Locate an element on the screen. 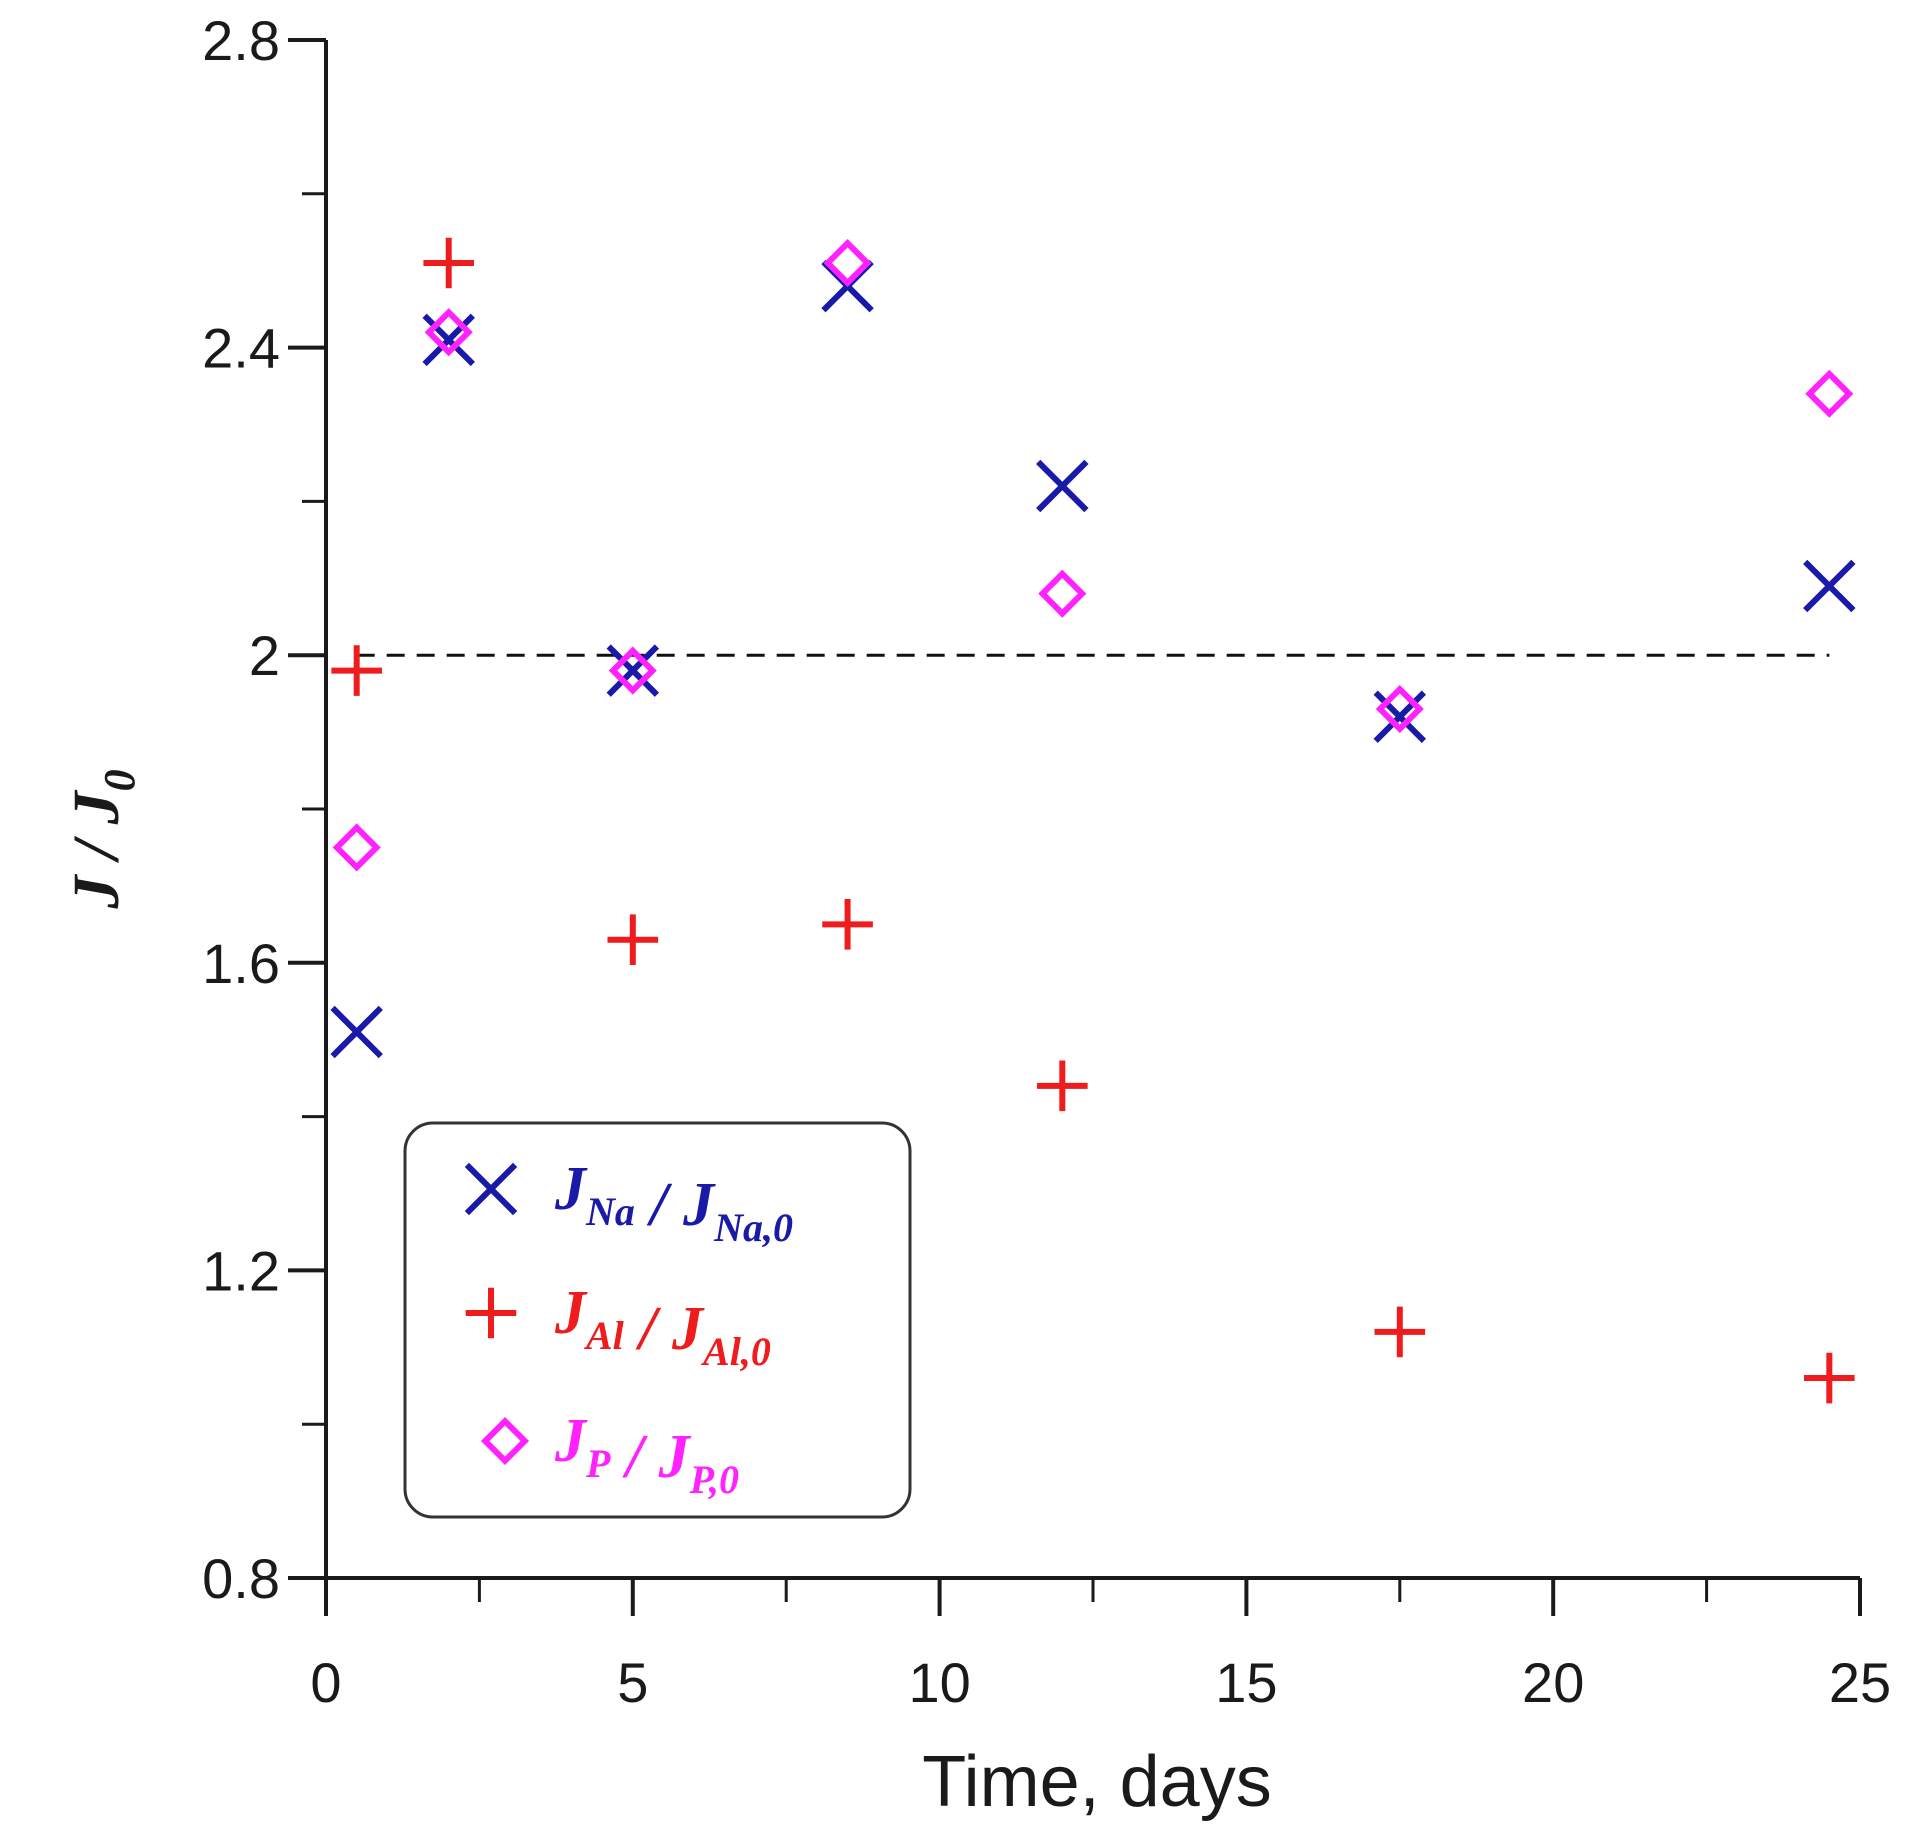 The height and width of the screenshot is (1827, 1923). y-axis-title-group: J / J0 is located at coordinates (102, 839).